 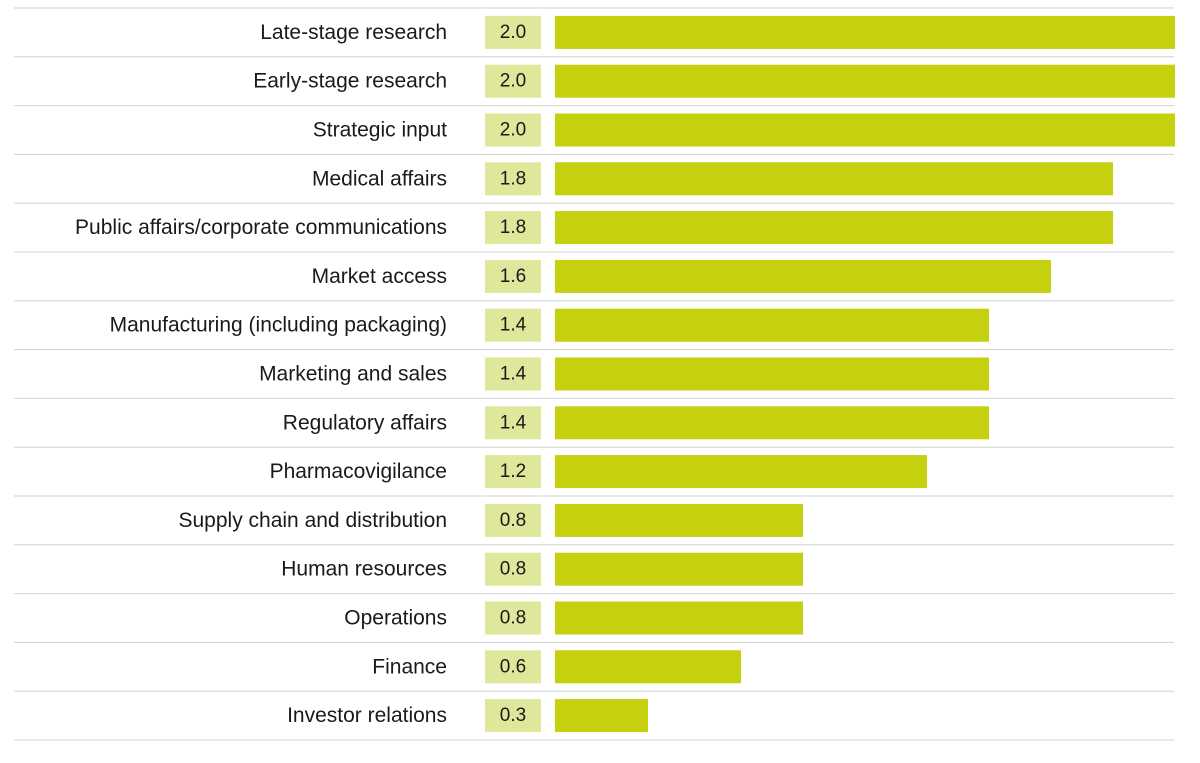 What do you see at coordinates (261, 227) in the screenshot?
I see `category-label: Public affairs/corporate communications` at bounding box center [261, 227].